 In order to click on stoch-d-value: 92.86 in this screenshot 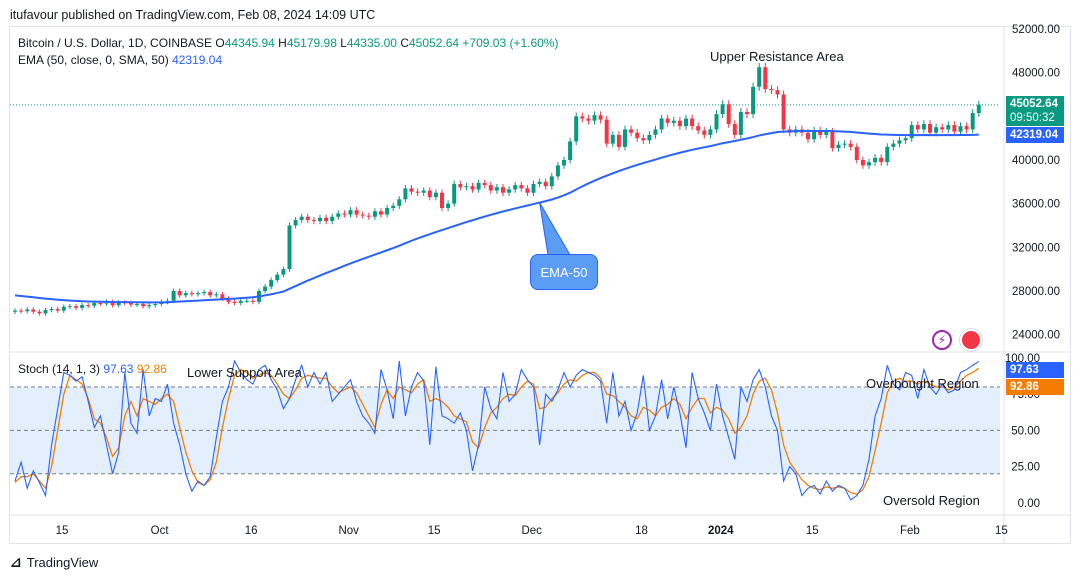, I will do `click(151, 369)`.